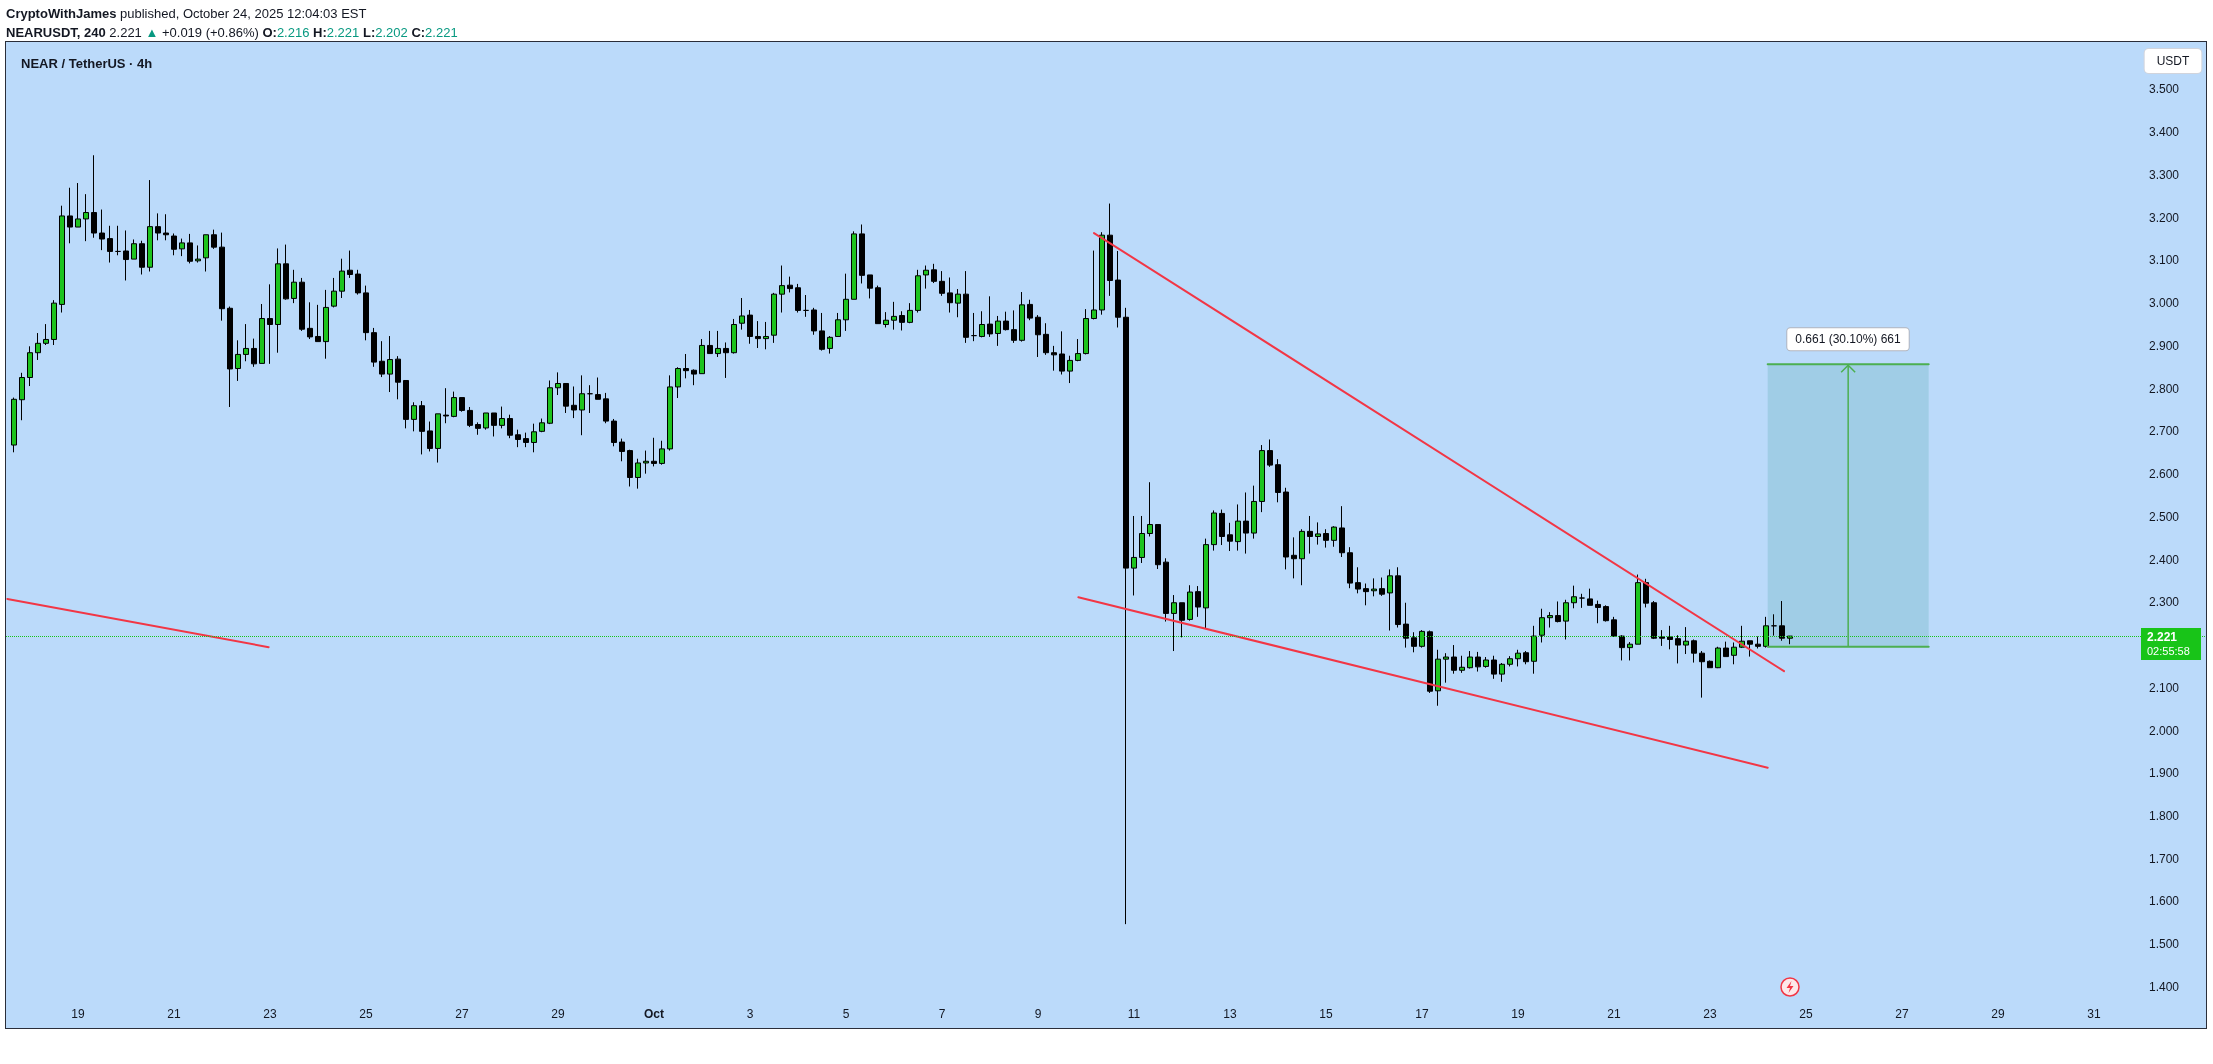  Describe the element at coordinates (2168, 651) in the screenshot. I see `annotation: 02:55:58` at that location.